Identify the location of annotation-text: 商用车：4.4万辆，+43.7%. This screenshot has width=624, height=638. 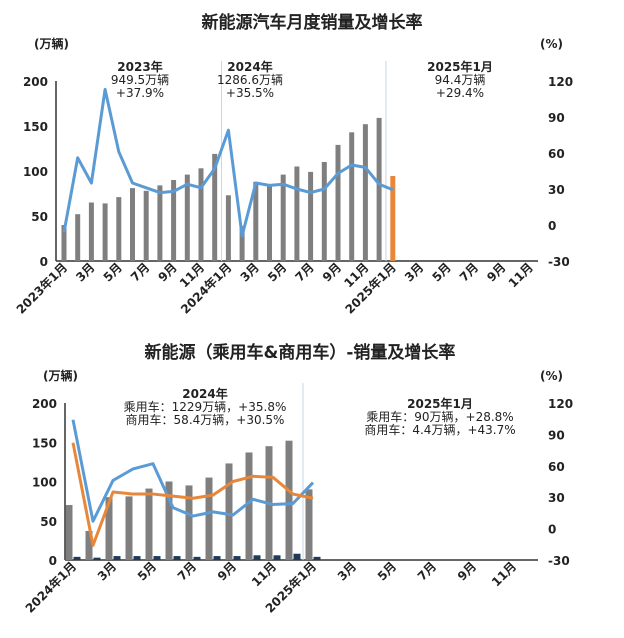
(439, 429).